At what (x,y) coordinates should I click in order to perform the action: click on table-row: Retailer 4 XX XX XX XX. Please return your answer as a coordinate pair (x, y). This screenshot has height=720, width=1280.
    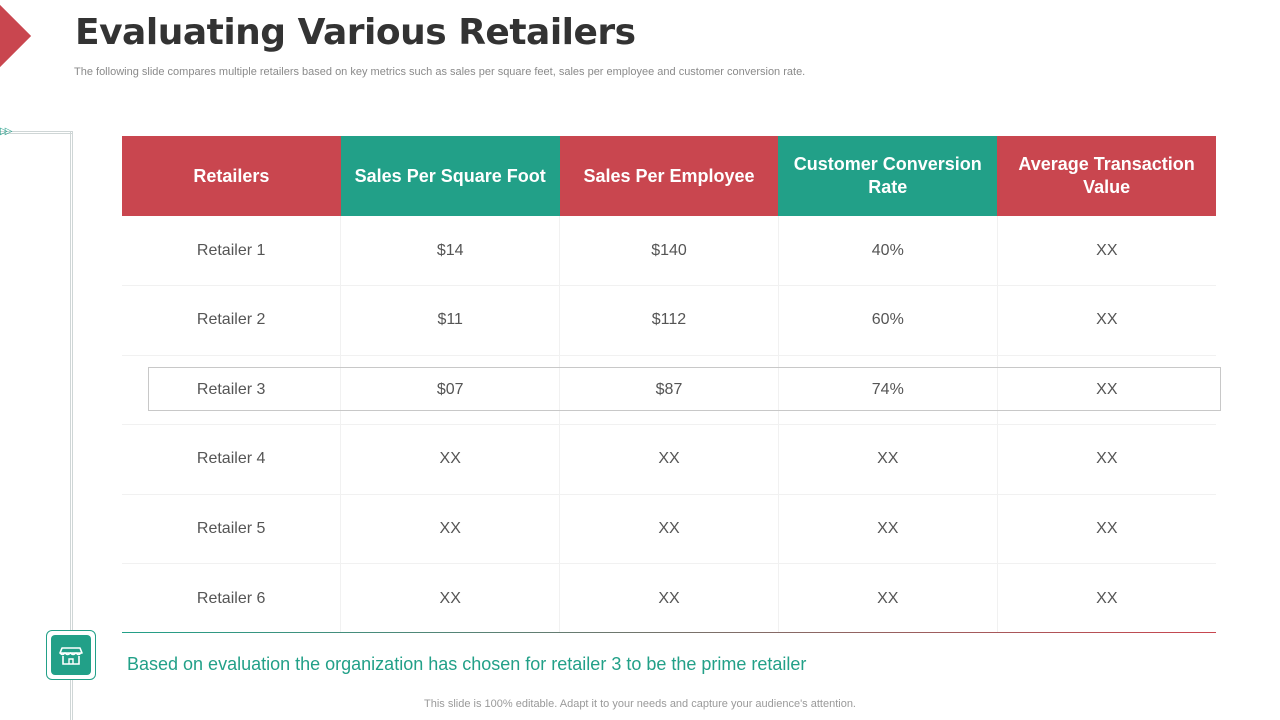
    Looking at the image, I should click on (669, 459).